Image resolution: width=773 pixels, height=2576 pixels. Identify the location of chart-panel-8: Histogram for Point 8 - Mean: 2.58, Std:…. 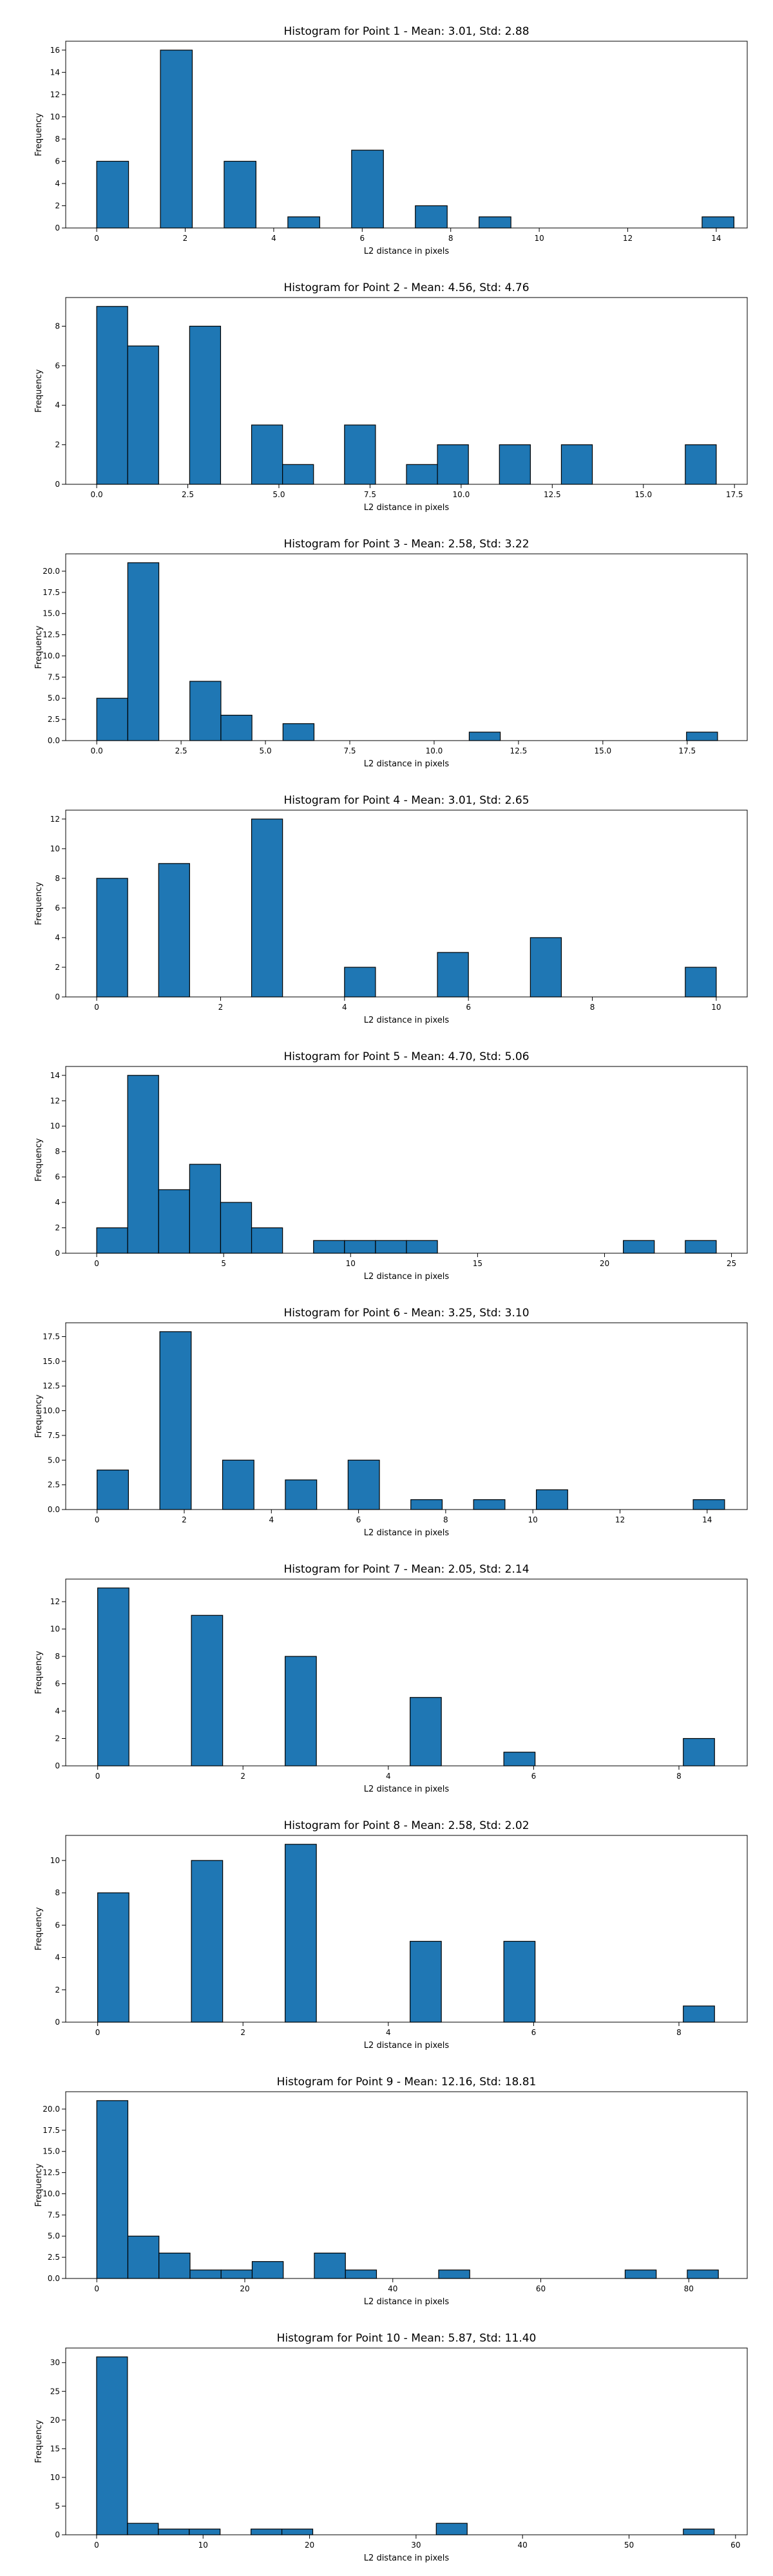
(391, 1934).